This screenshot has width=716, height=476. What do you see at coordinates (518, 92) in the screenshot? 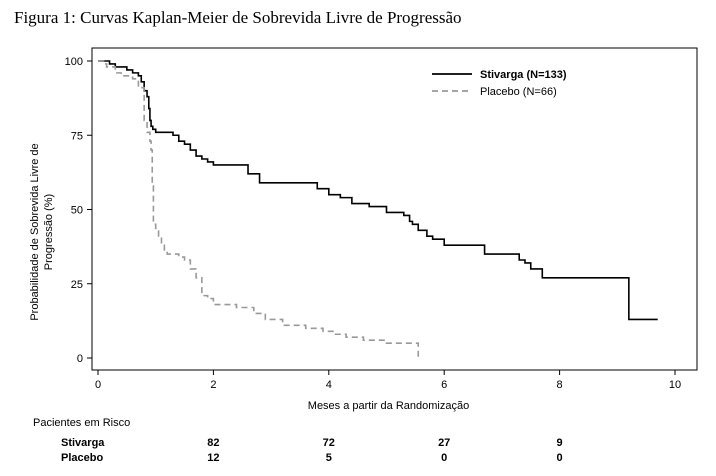
I see `legend-label: Placebo (N=66)` at bounding box center [518, 92].